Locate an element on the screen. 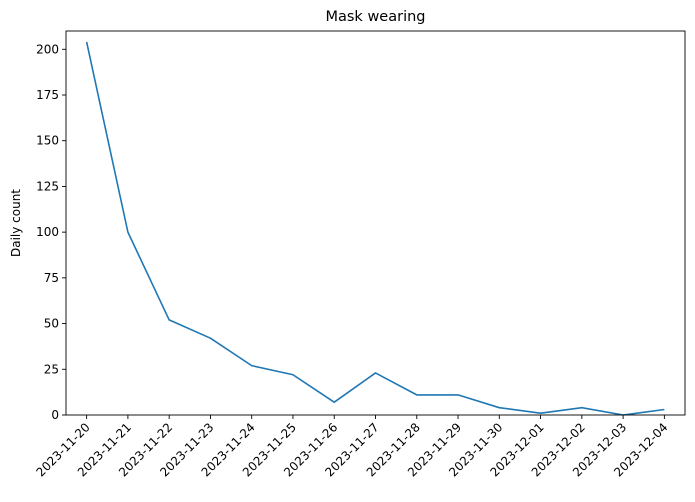 This screenshot has width=695, height=502. y-tick-label: 125 is located at coordinates (47, 186).